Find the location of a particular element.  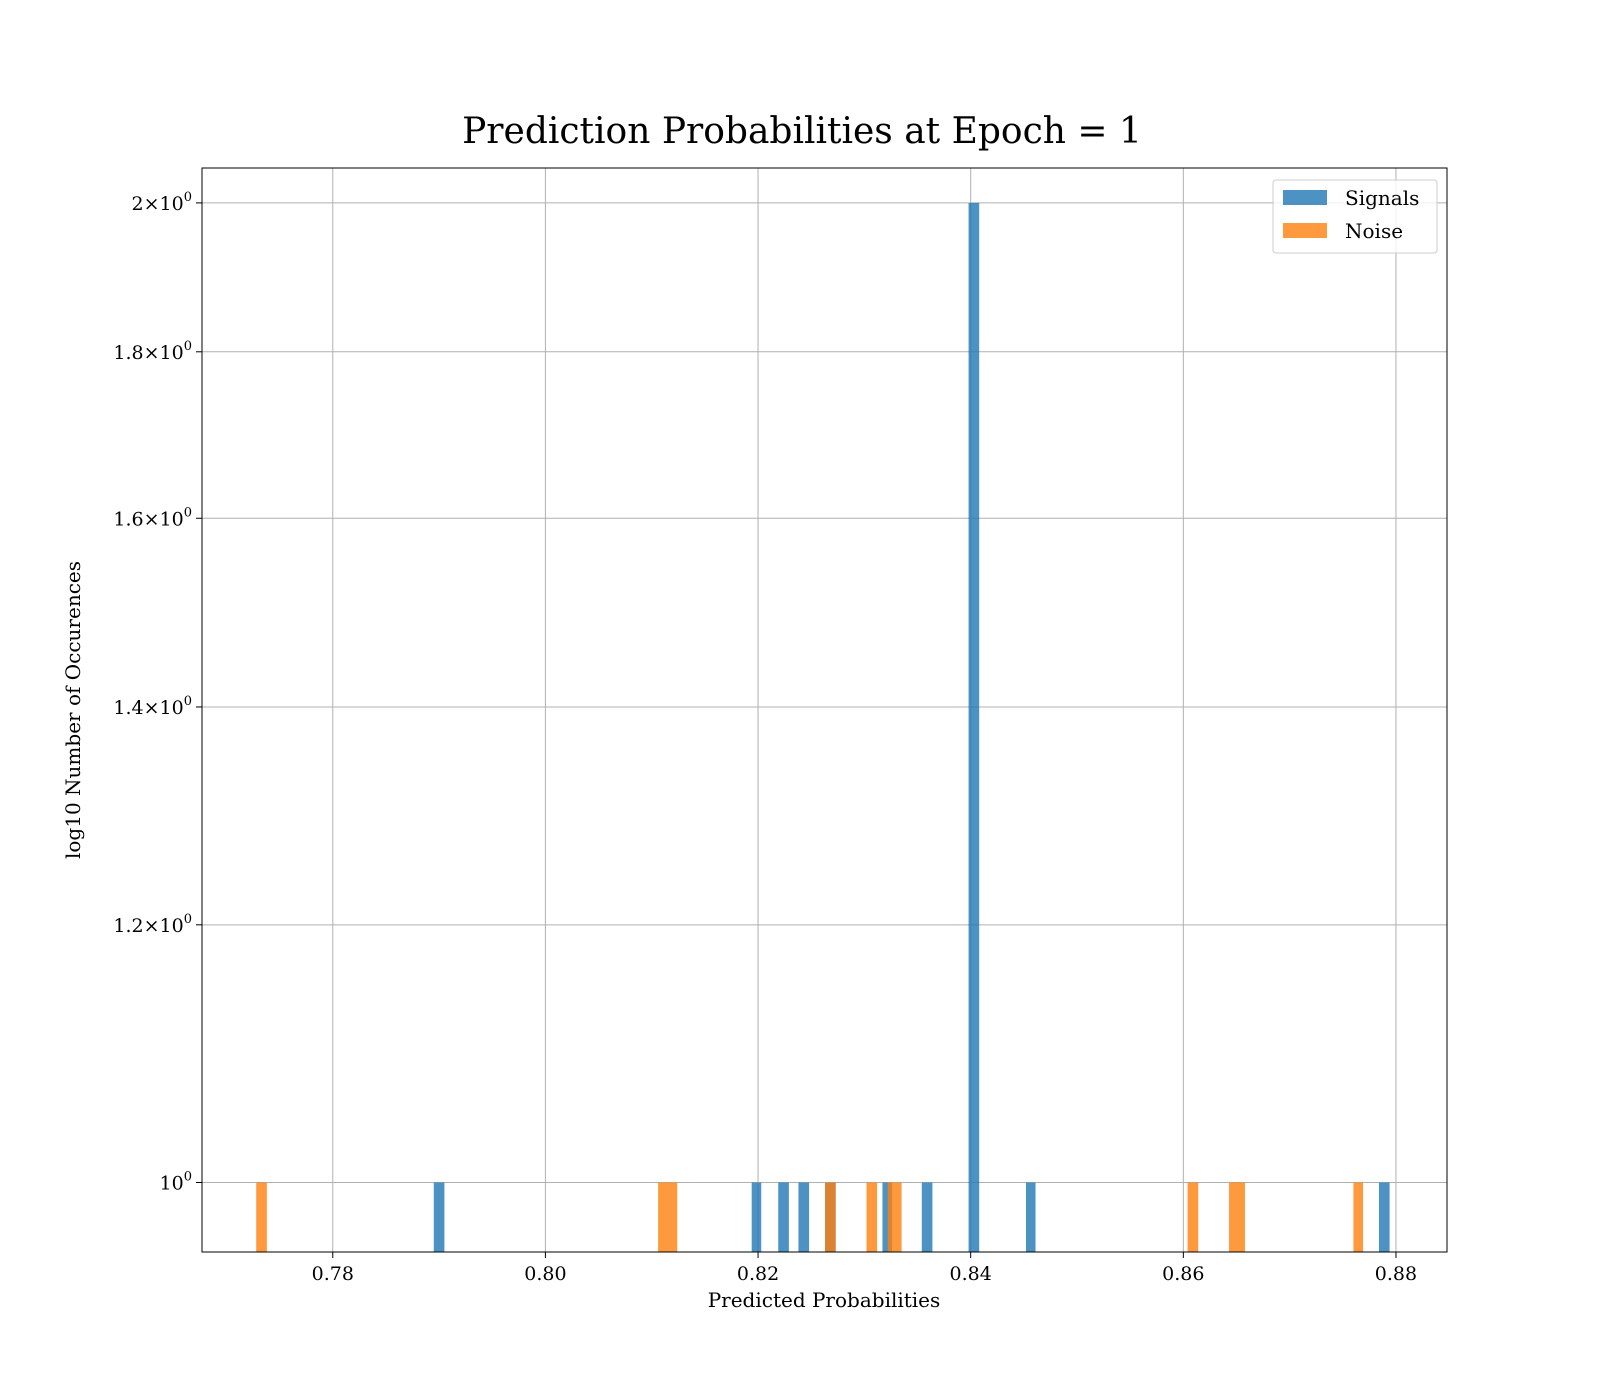

legend-label-signals: Signals is located at coordinates (1382, 198).